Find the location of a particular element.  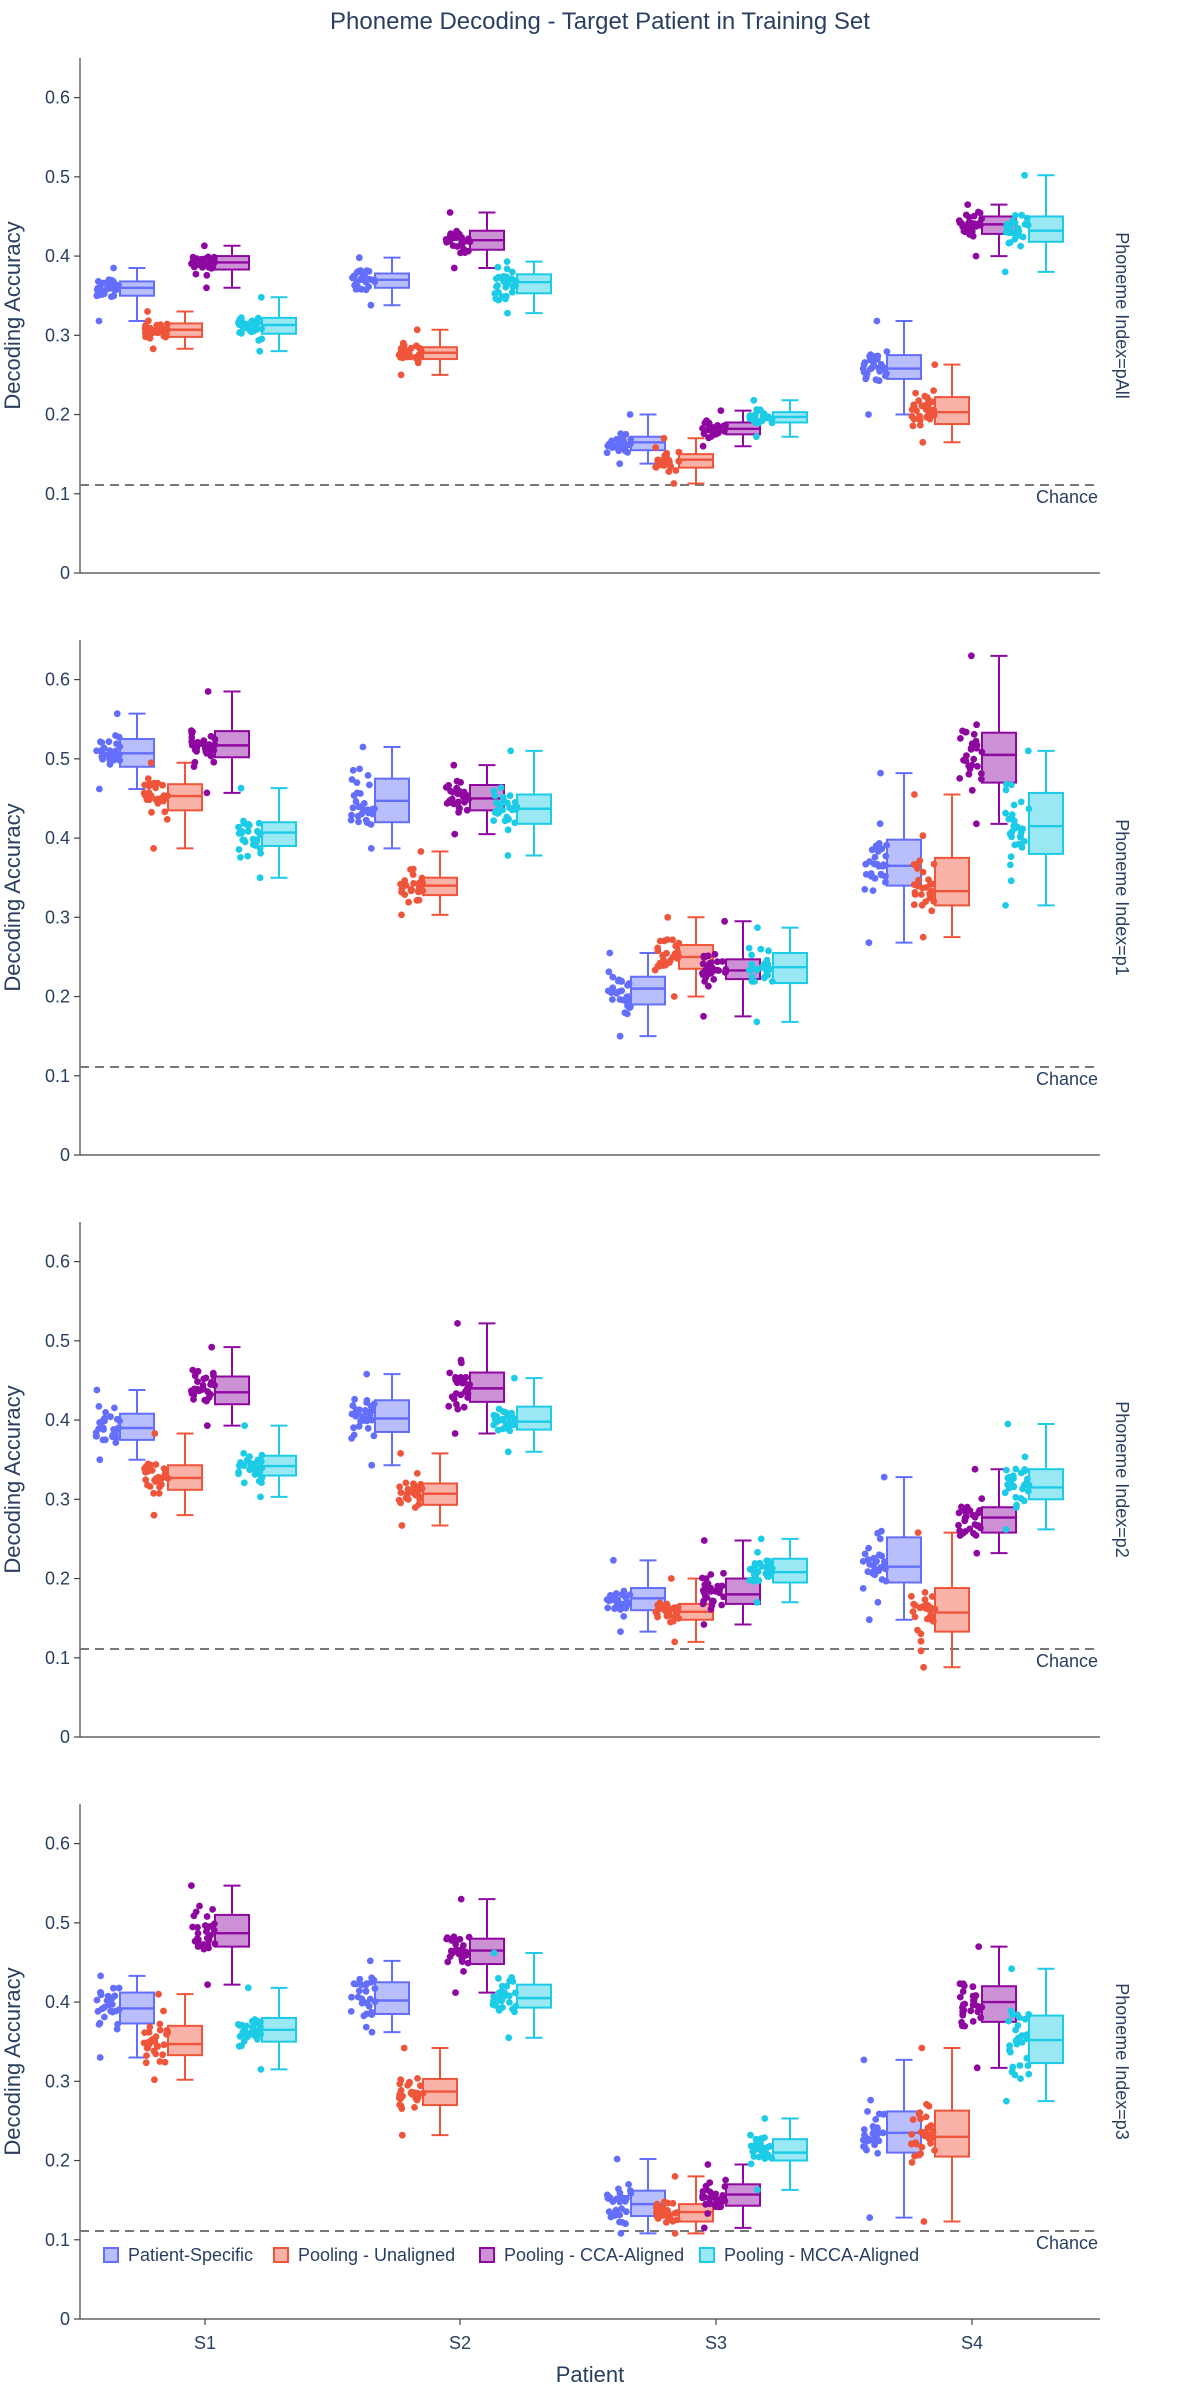

y-tick-label: 0.3 is located at coordinates (57, 1499).